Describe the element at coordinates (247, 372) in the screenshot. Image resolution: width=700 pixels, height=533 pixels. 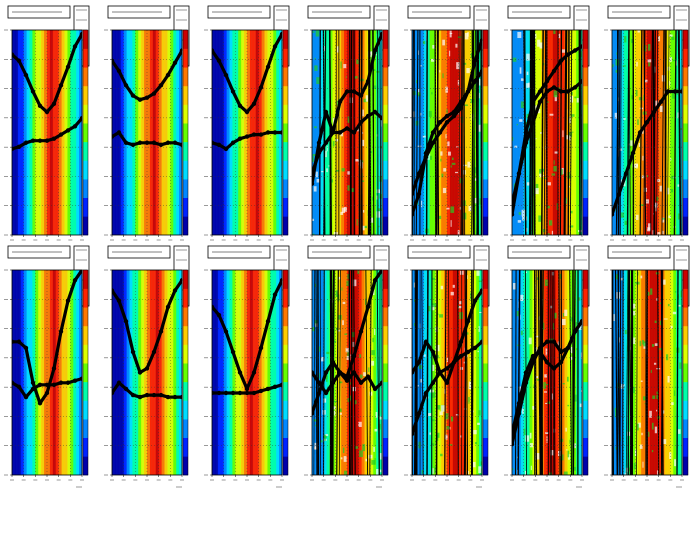
I see `heatmap-area` at that location.